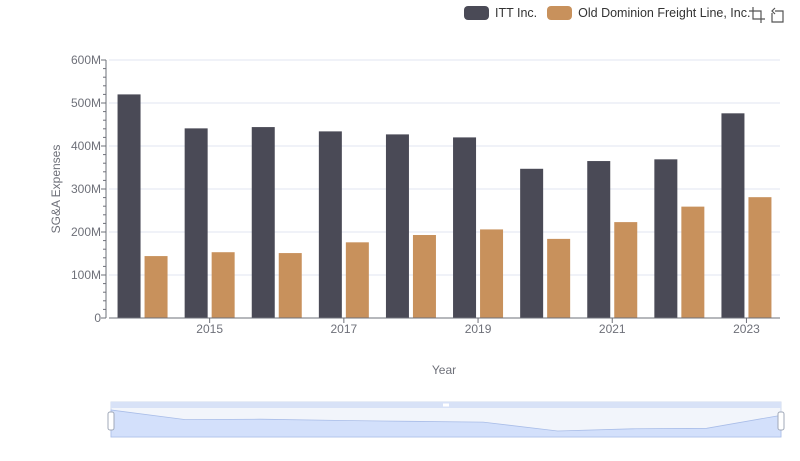 The height and width of the screenshot is (461, 800). Describe the element at coordinates (343, 329) in the screenshot. I see `x-tick-label: 2017` at that location.